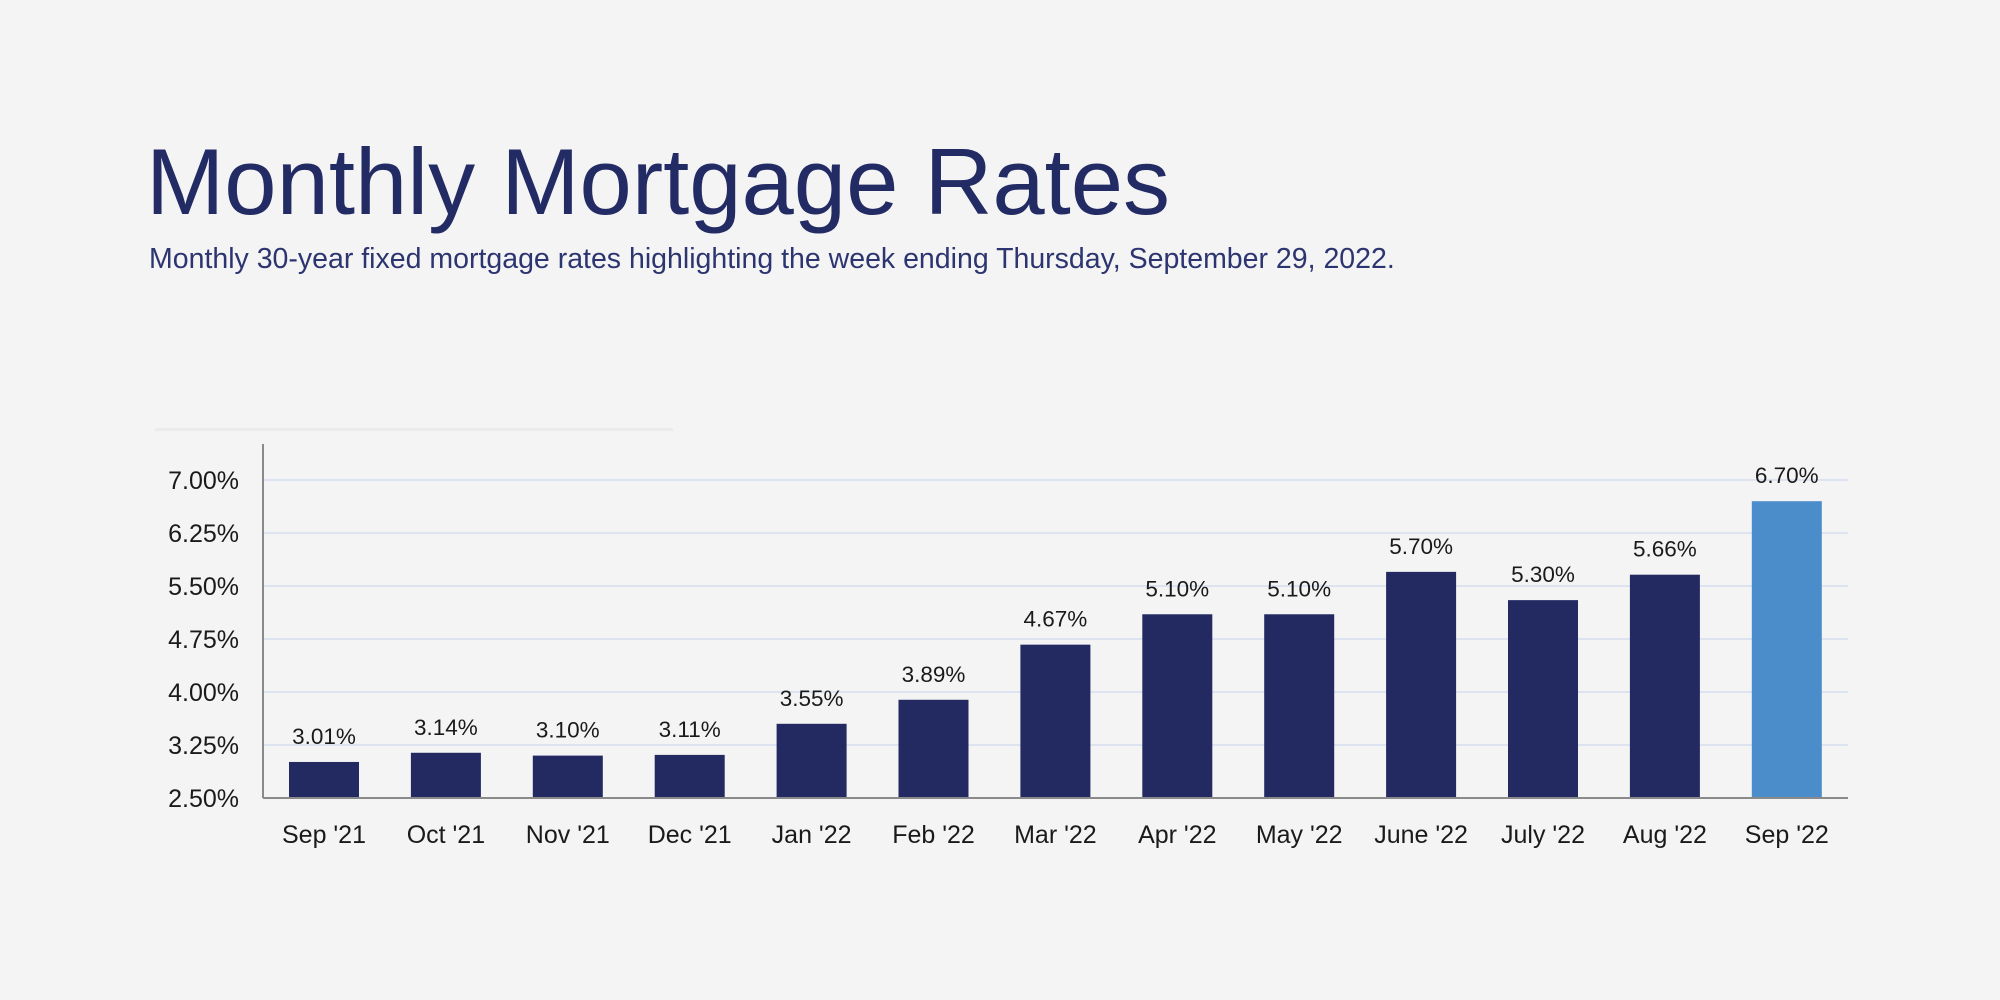 The image size is (2000, 1000). What do you see at coordinates (1055, 619) in the screenshot?
I see `data-label: 4.67%` at bounding box center [1055, 619].